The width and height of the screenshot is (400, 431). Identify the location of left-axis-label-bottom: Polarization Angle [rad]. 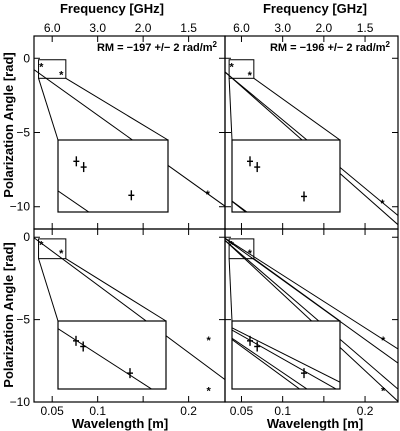
(8, 314).